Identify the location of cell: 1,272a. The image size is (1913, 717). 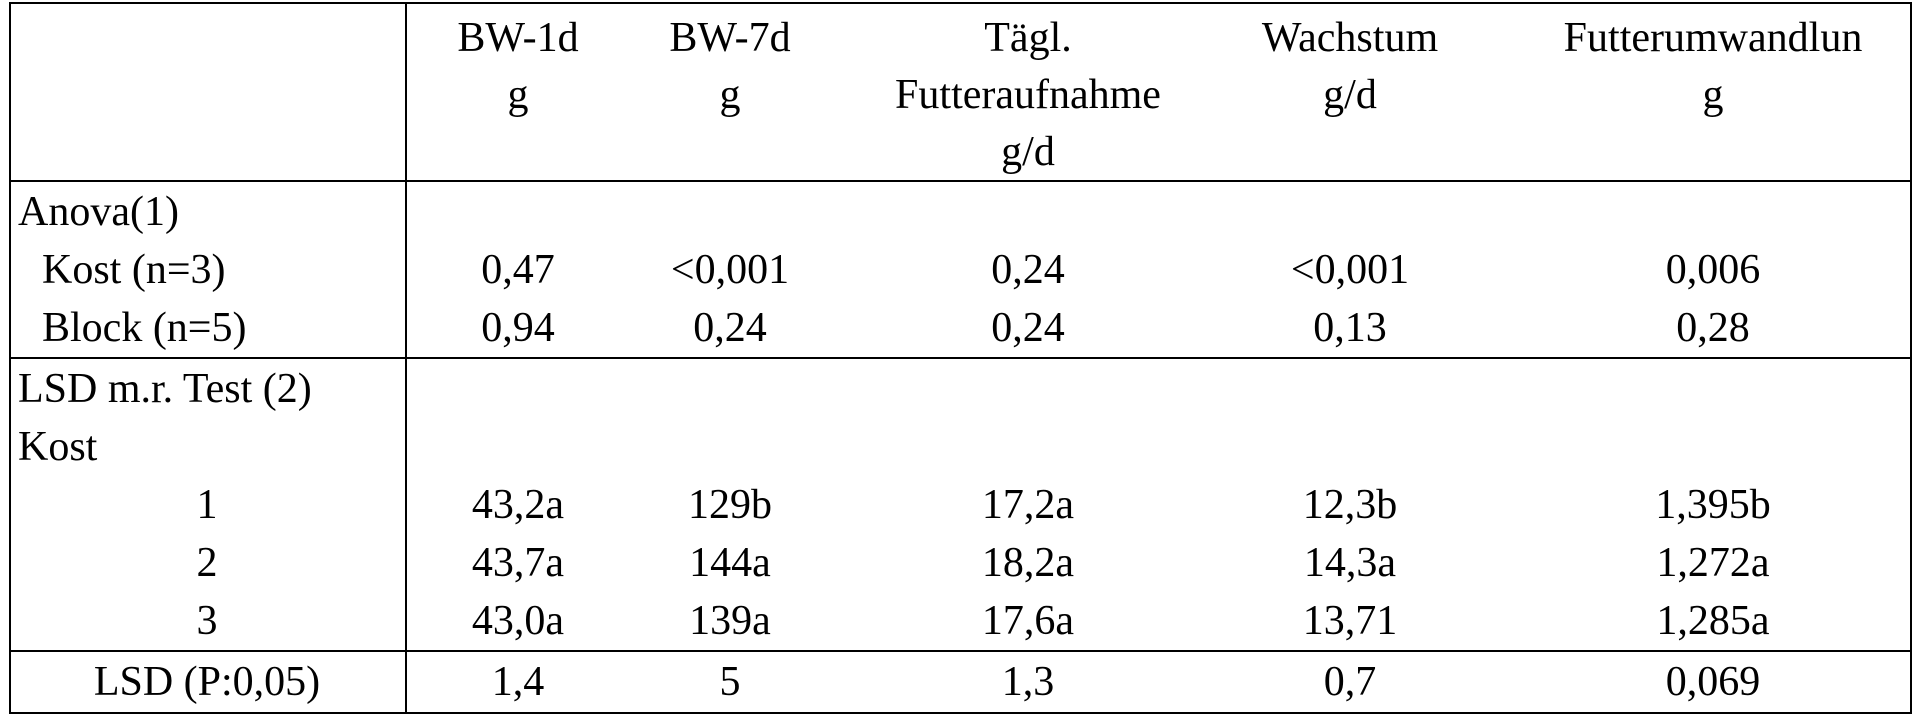
(1712, 563).